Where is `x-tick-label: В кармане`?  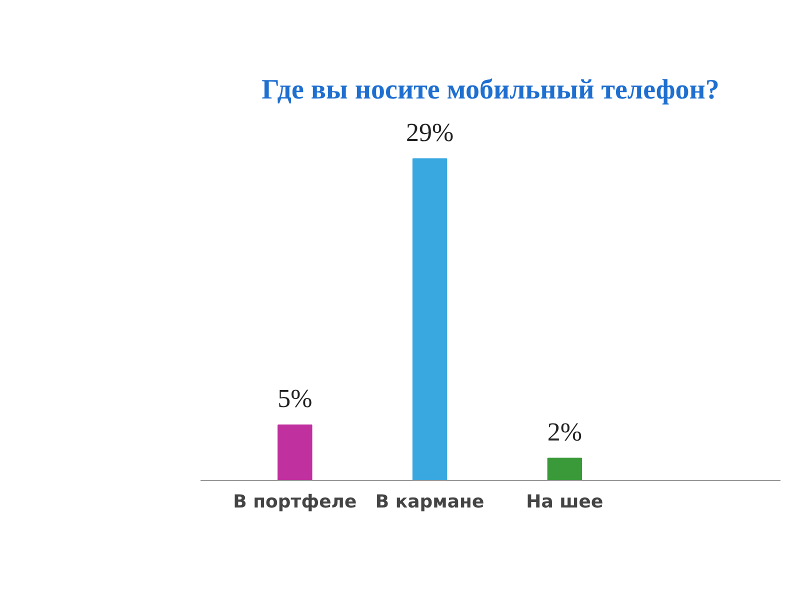 x-tick-label: В кармане is located at coordinates (429, 502).